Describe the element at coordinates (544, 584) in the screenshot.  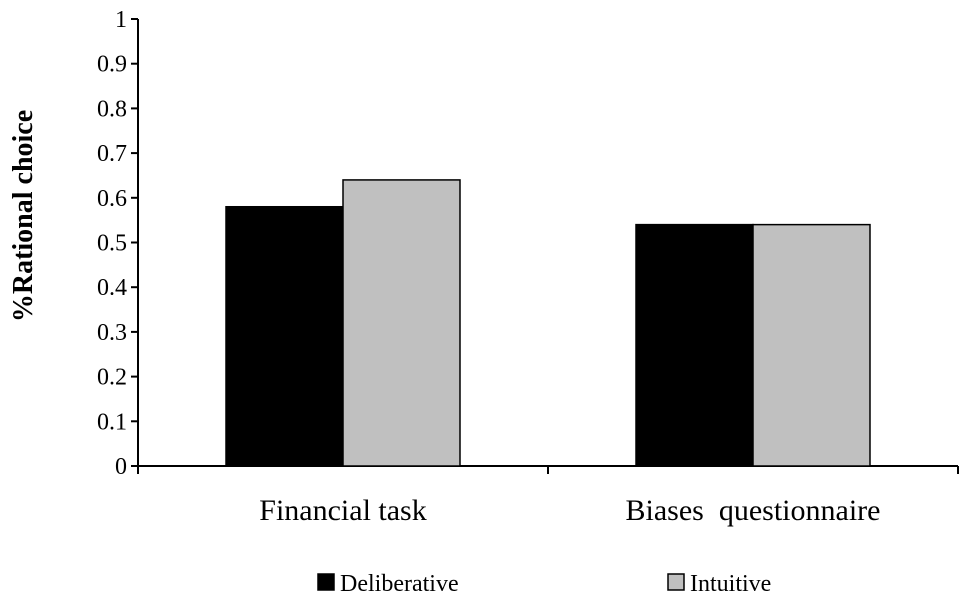
I see `legend: Deliberative Intuitive` at that location.